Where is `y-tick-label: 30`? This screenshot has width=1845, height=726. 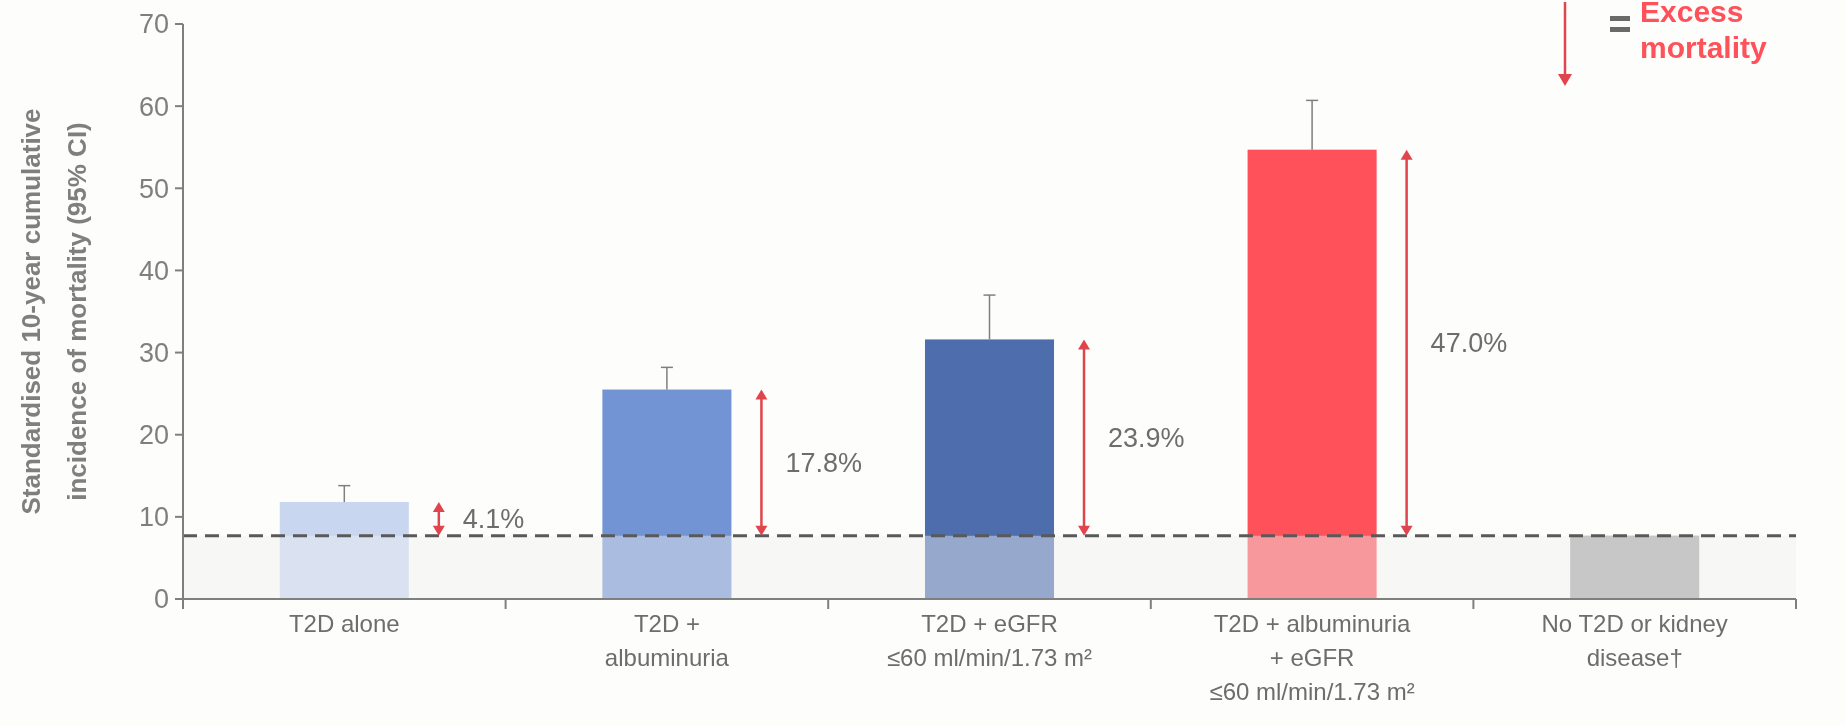
y-tick-label: 30 is located at coordinates (153, 353).